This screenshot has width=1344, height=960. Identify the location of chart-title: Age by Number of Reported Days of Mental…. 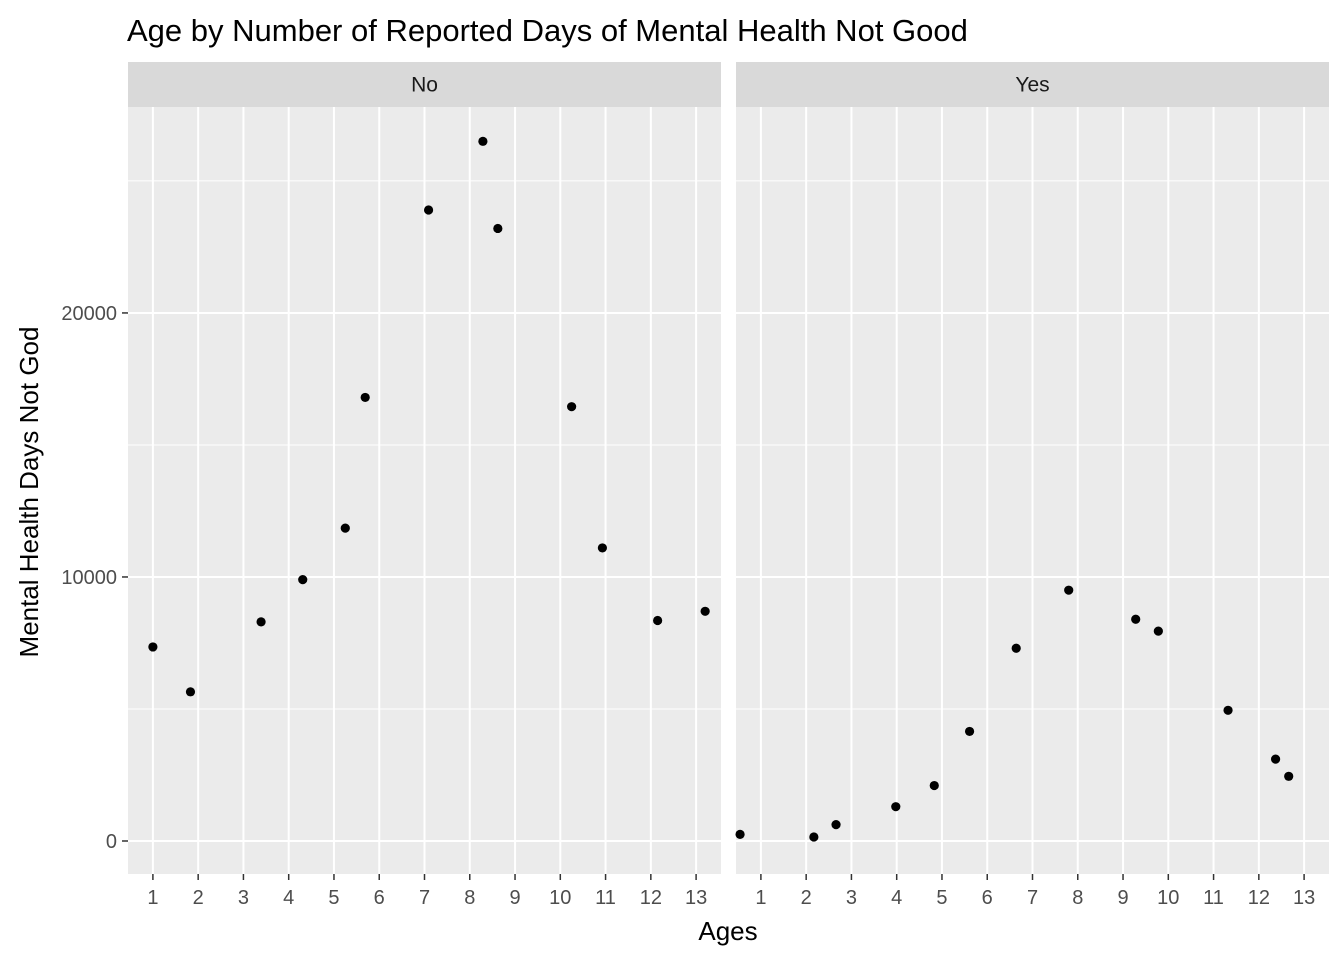
(547, 30).